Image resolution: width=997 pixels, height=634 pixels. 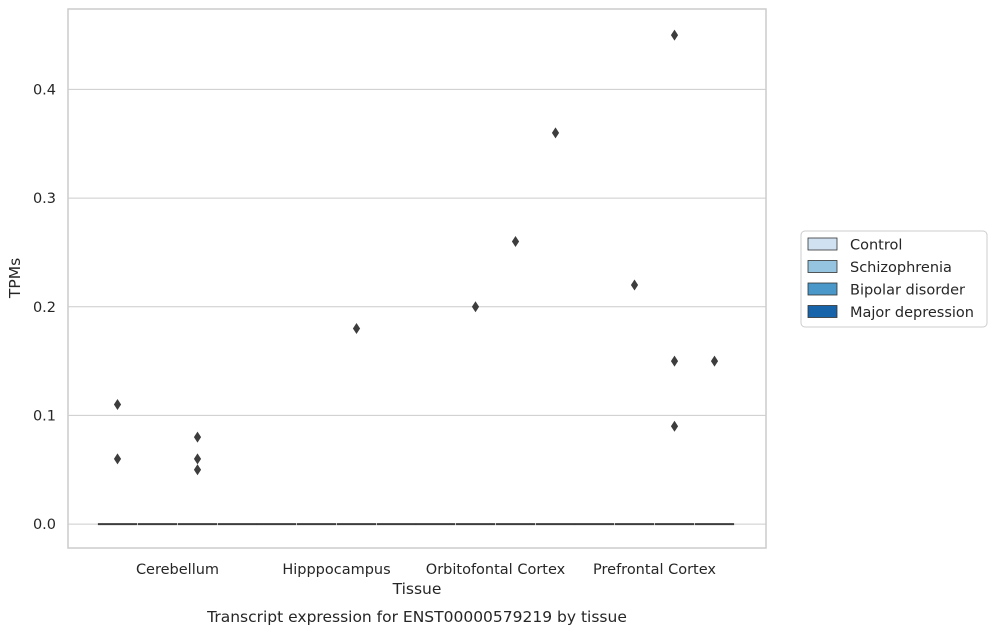 I want to click on legend-label: Major depression, so click(x=912, y=313).